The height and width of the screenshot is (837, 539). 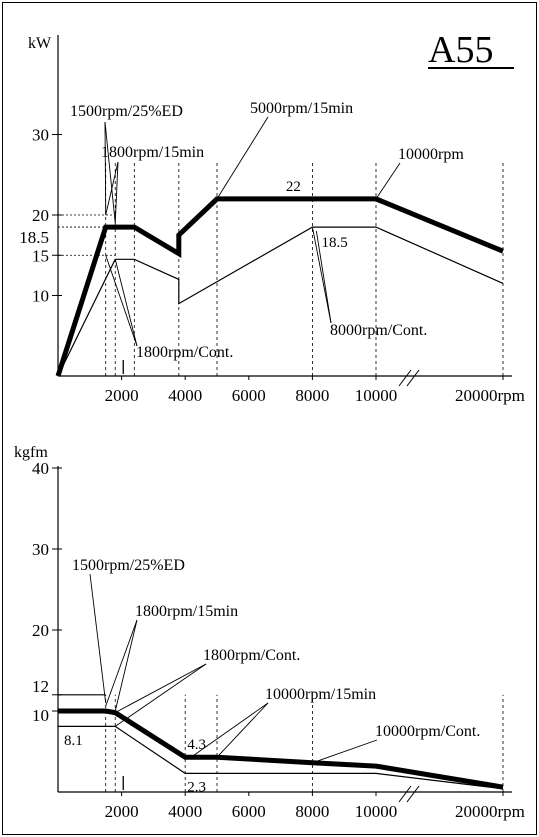 I want to click on value-label-8-1: 8.1, so click(x=73, y=741).